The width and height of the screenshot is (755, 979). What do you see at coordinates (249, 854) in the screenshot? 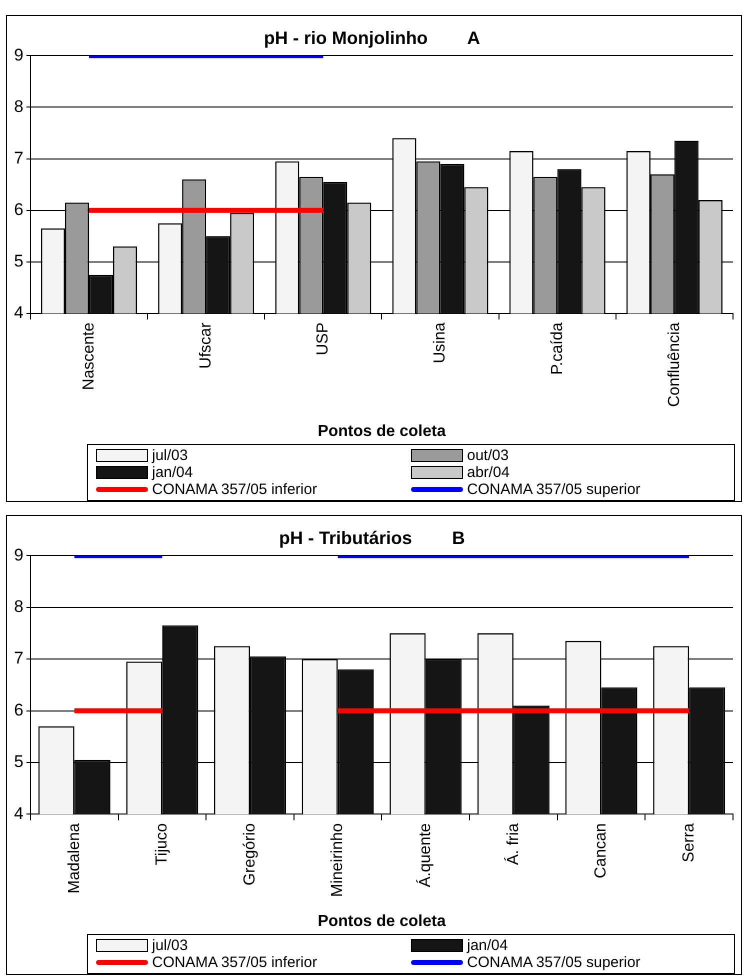
I see `x-tick-label: Gregório` at bounding box center [249, 854].